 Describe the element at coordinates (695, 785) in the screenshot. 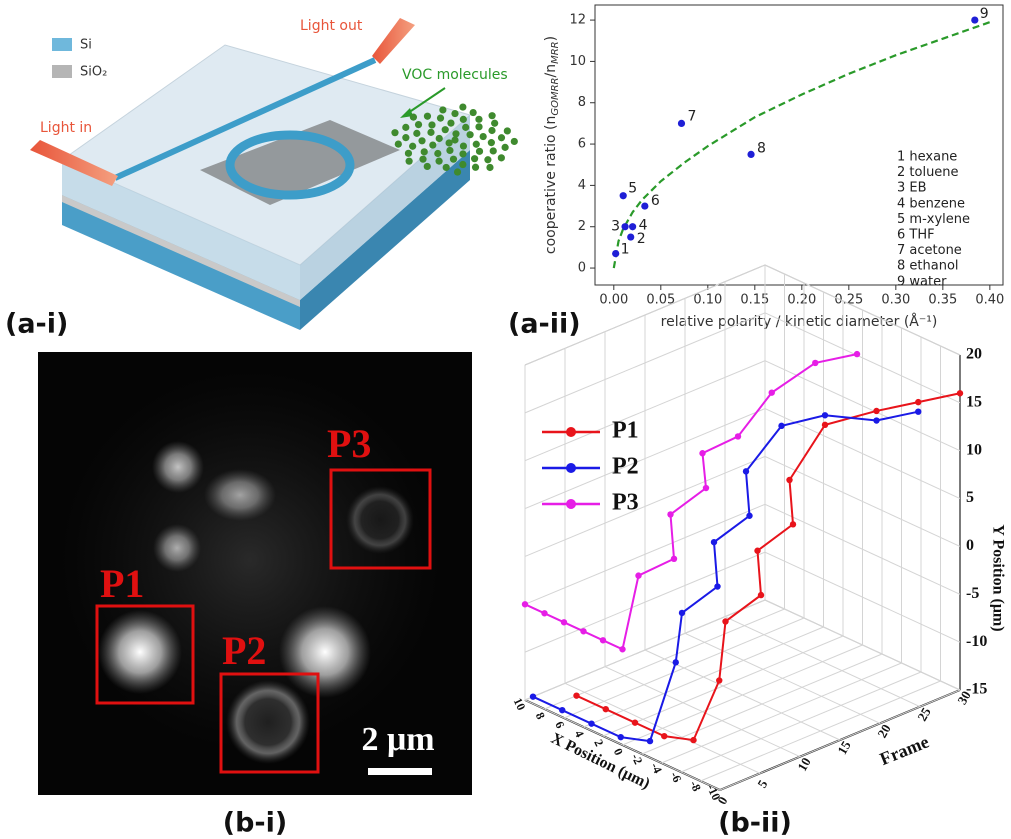

I see `x-tick-label: -8` at that location.